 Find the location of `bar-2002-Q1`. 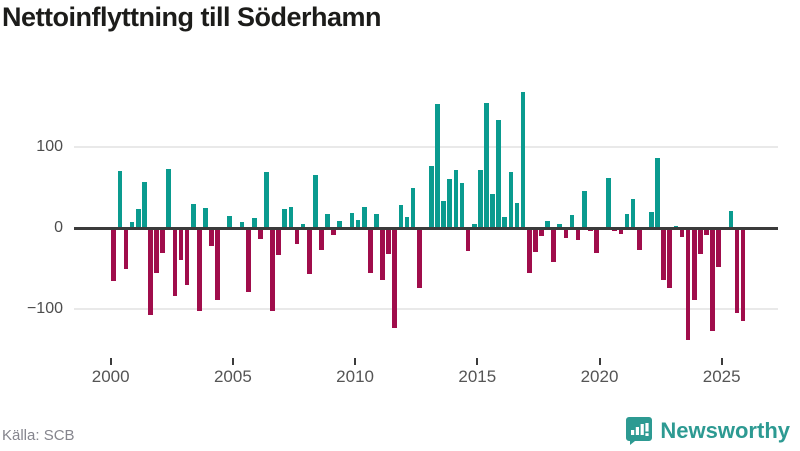

bar-2002-Q1 is located at coordinates (162, 241).